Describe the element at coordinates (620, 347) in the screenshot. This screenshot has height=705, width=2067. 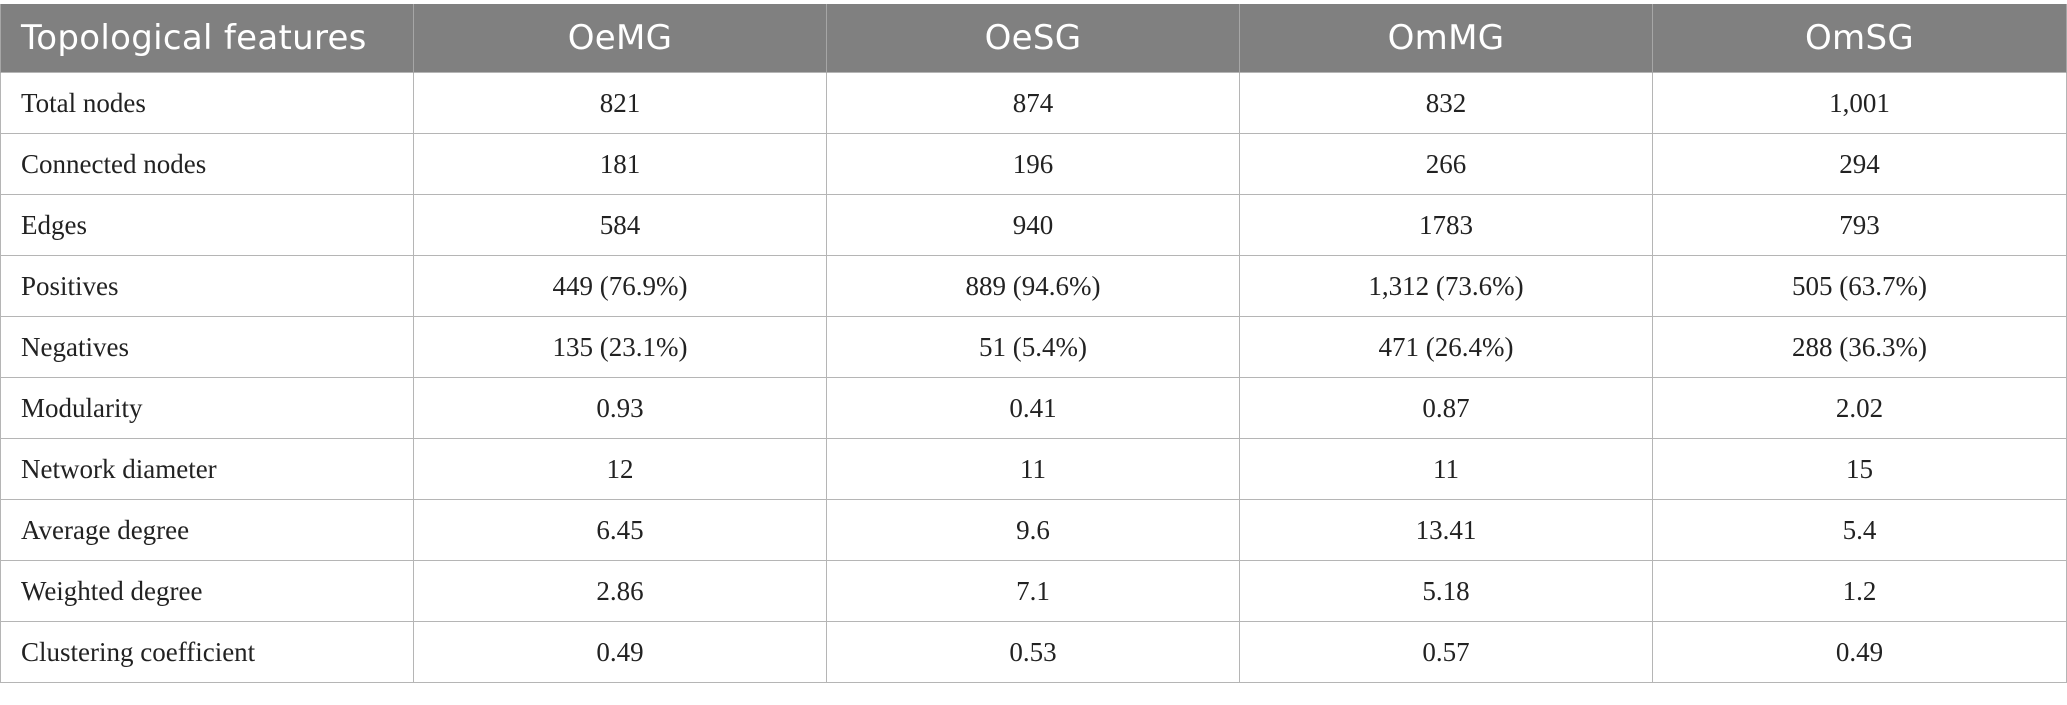
I see `table-cell: 135 (23.1%)` at that location.